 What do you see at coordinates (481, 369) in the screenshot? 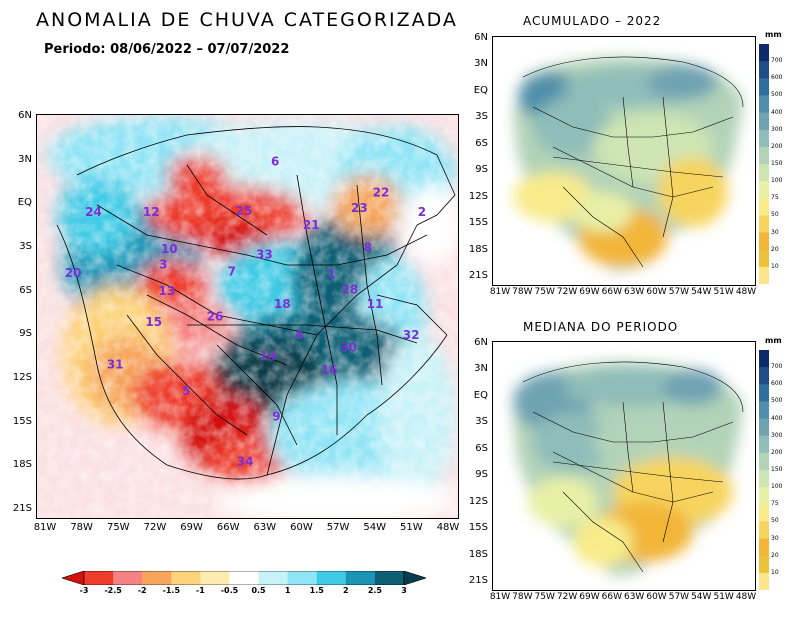
I see `lat-tick: 3N` at bounding box center [481, 369].